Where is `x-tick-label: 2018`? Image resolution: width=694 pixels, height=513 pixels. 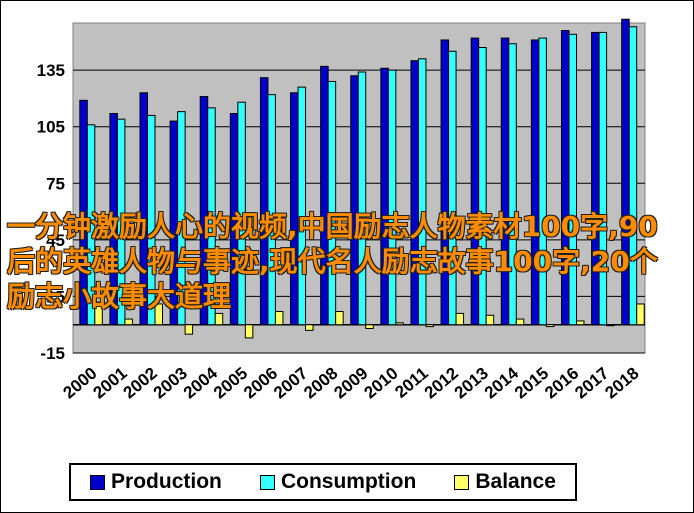
x-tick-label: 2018 is located at coordinates (621, 383).